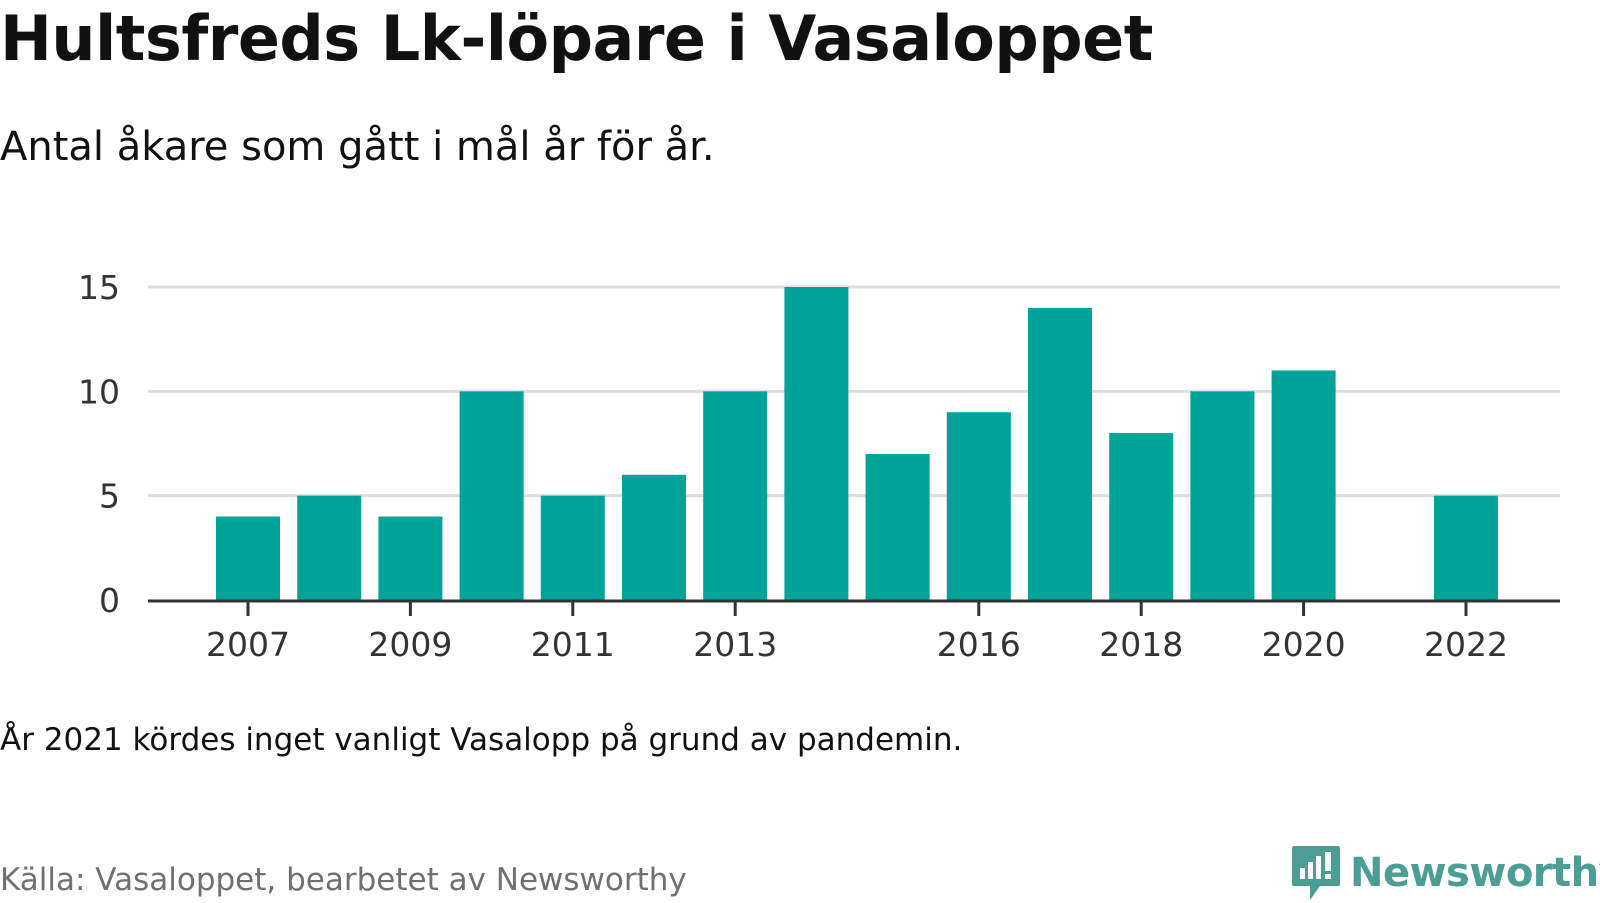 This screenshot has height=903, width=1600. What do you see at coordinates (109, 600) in the screenshot?
I see `y-tick-label-0: 0` at bounding box center [109, 600].